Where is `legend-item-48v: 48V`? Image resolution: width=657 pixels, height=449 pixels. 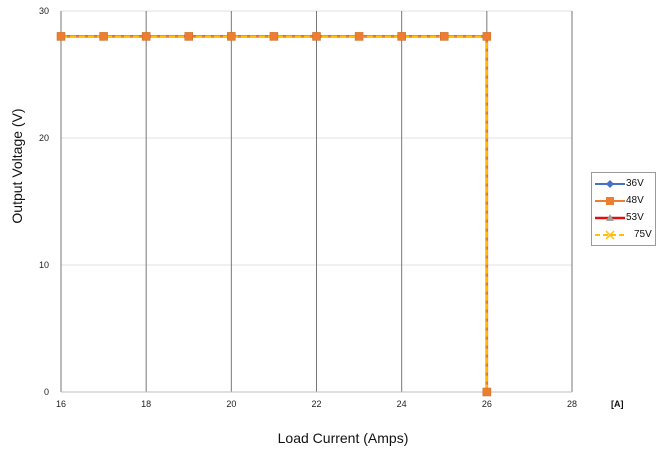 legend-item-48v: 48V is located at coordinates (624, 201).